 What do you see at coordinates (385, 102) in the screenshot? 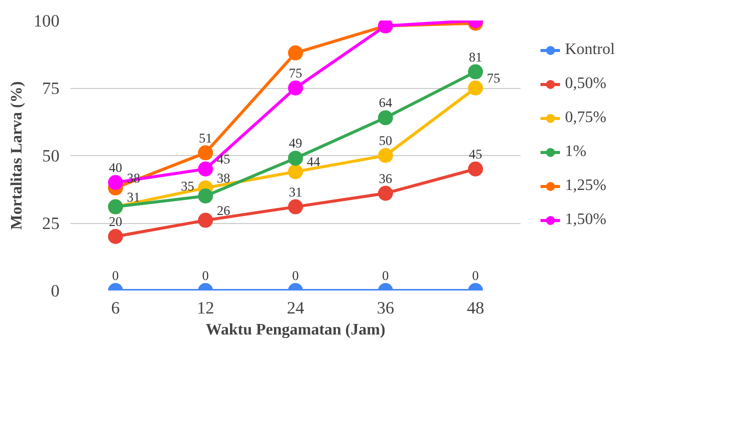
I see `data-label: 64` at bounding box center [385, 102].